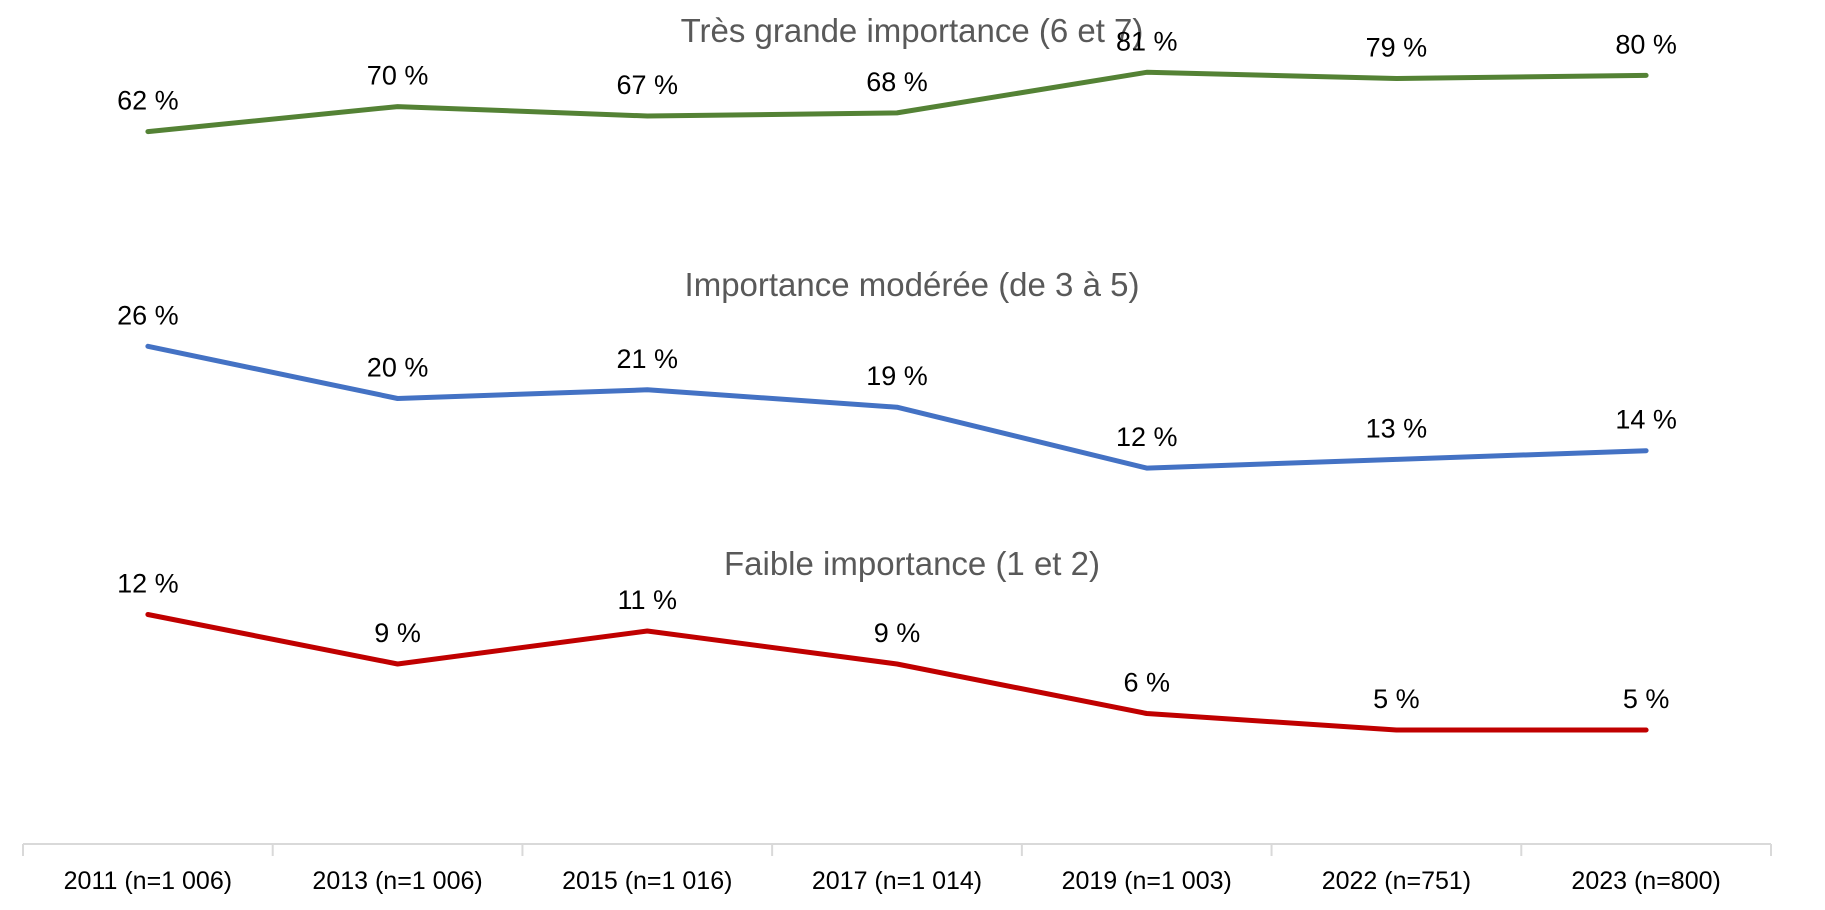 The image size is (1825, 910). What do you see at coordinates (912, 284) in the screenshot?
I see `series-title: Importance modérée (de 3 à 5)` at bounding box center [912, 284].